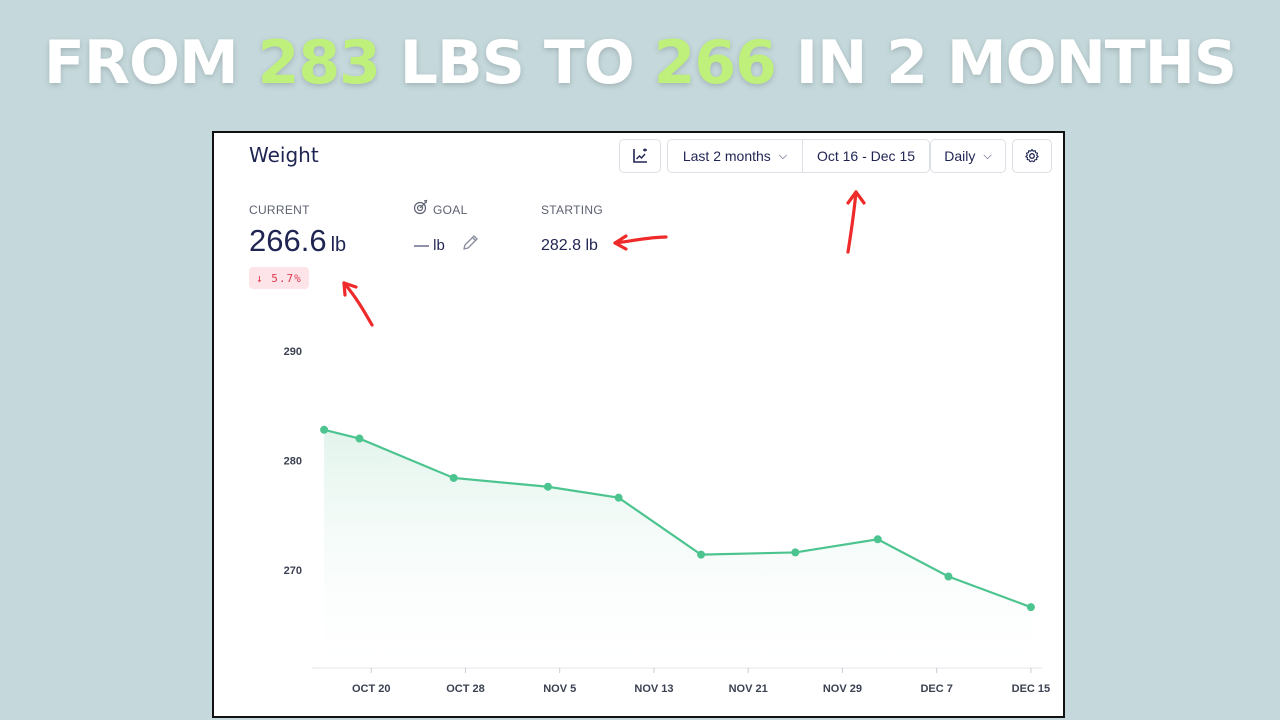 Image resolution: width=1280 pixels, height=720 pixels. I want to click on goal-label: GOAL, so click(450, 210).